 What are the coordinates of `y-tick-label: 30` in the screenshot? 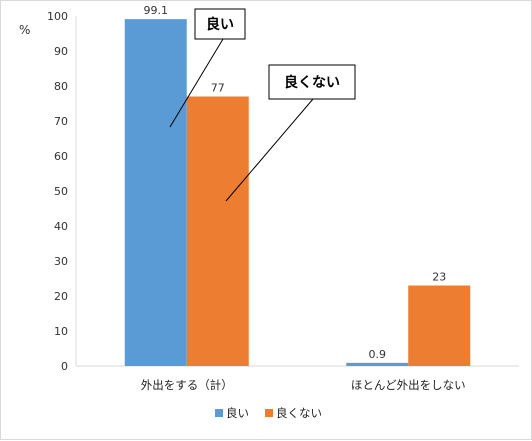 It's located at (61, 261).